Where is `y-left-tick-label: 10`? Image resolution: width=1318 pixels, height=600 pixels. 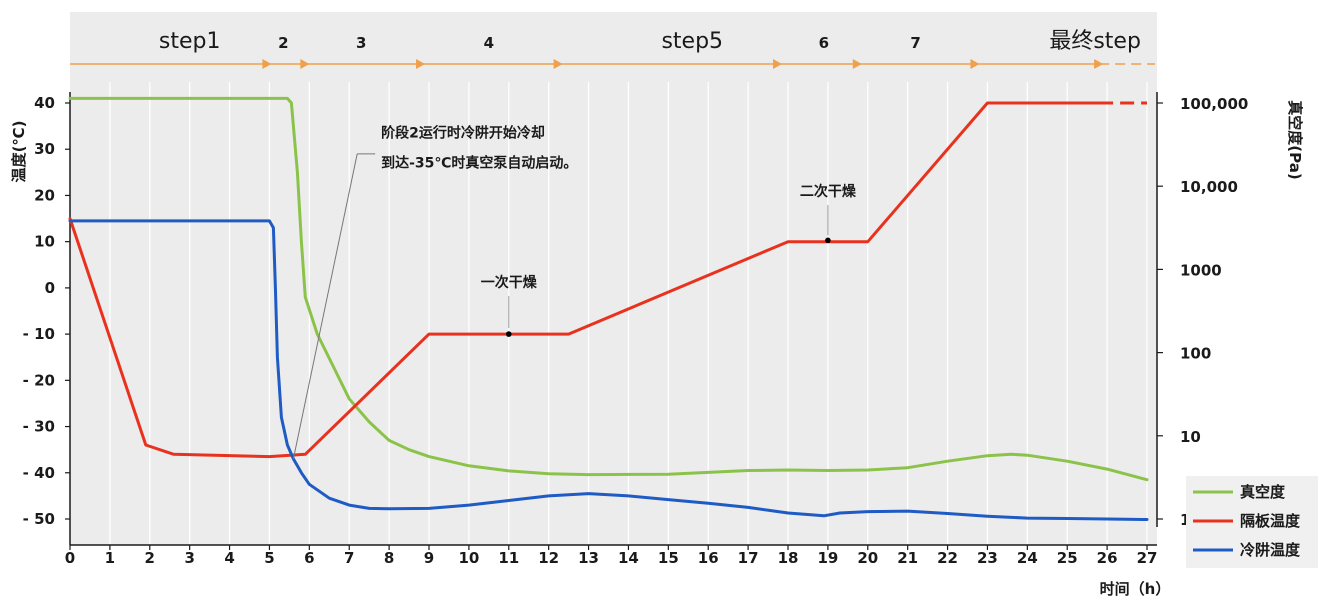 y-left-tick-label: 10 is located at coordinates (44, 242).